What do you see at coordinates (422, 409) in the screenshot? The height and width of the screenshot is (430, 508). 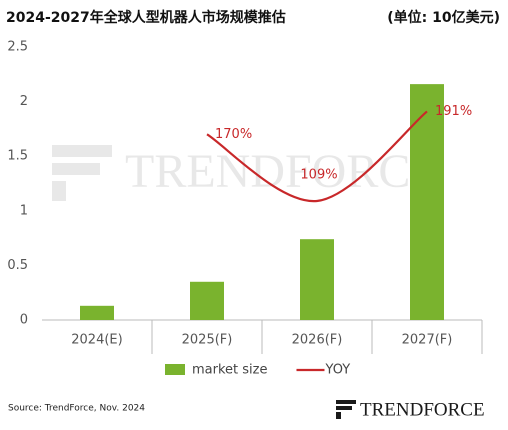 I see `logo-text: TRENDFORCE` at bounding box center [422, 409].